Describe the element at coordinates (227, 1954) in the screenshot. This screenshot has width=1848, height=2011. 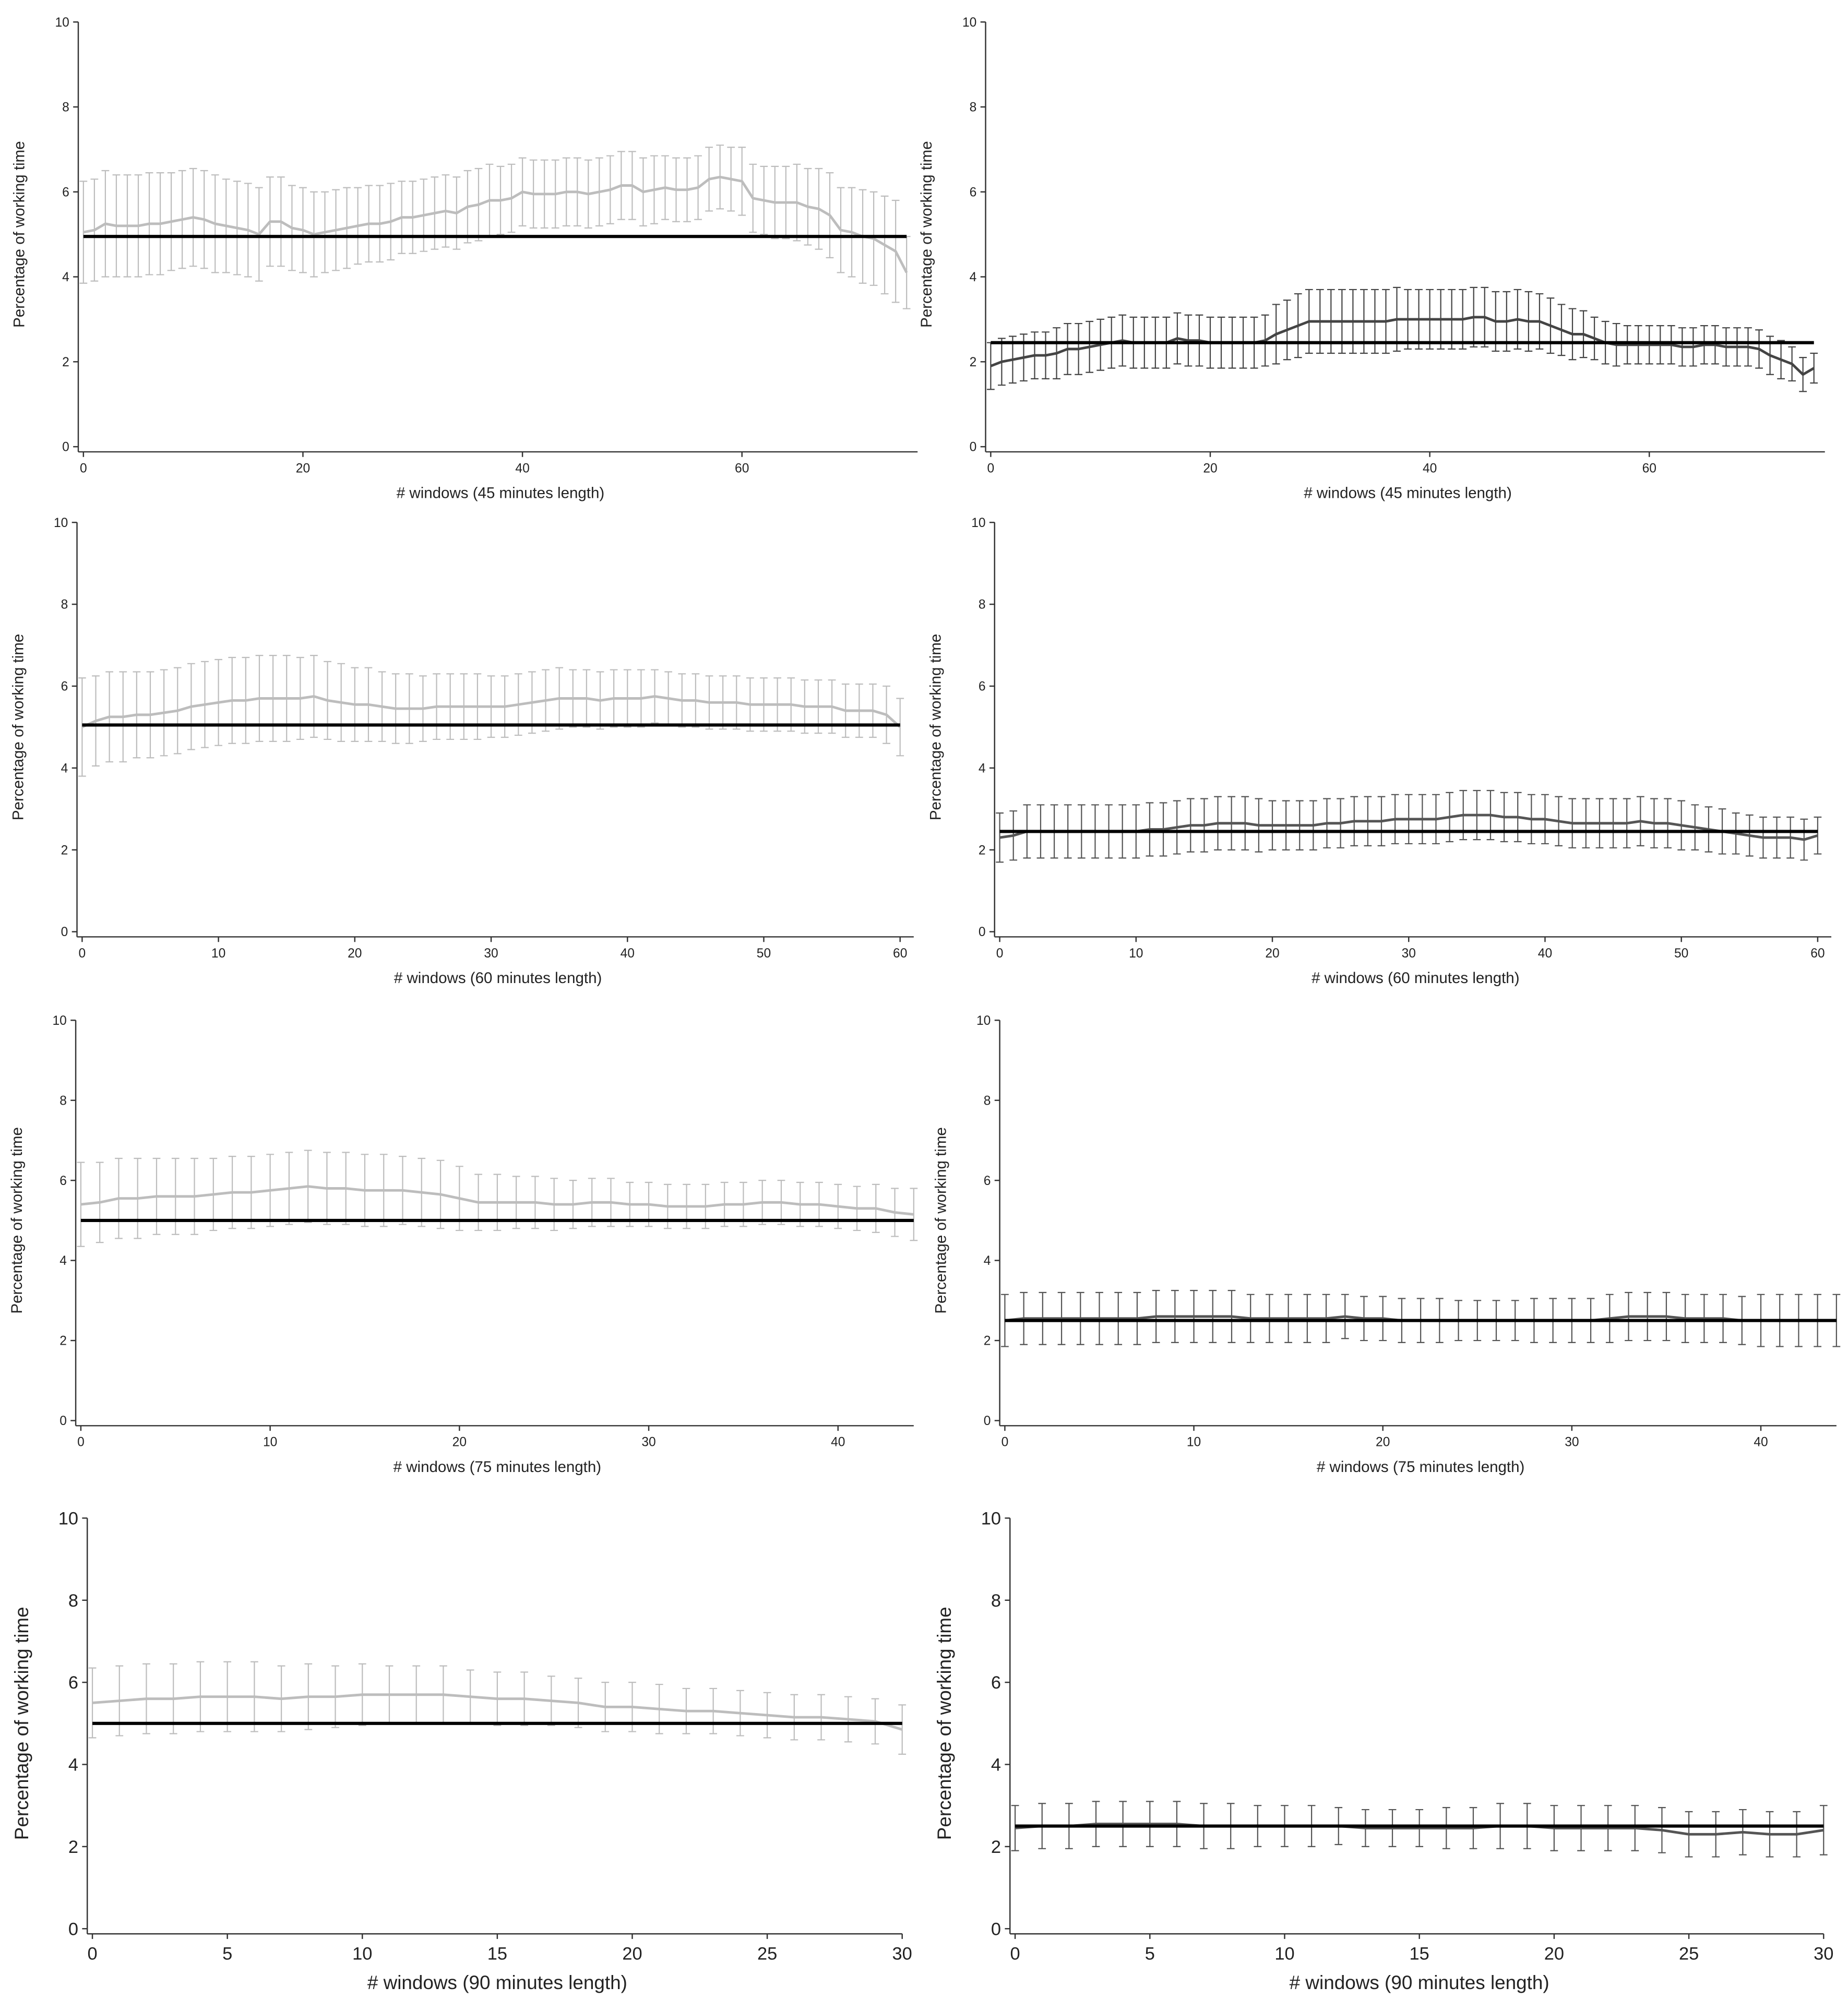
I see `x-tick-label: 5` at that location.